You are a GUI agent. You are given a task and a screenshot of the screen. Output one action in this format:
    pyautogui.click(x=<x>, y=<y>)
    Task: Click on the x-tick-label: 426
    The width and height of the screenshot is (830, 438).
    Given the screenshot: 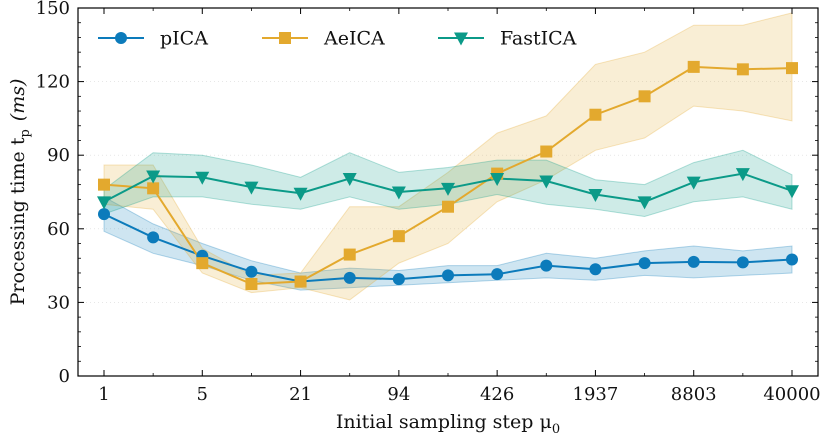 What is the action you would take?
    pyautogui.click(x=497, y=394)
    